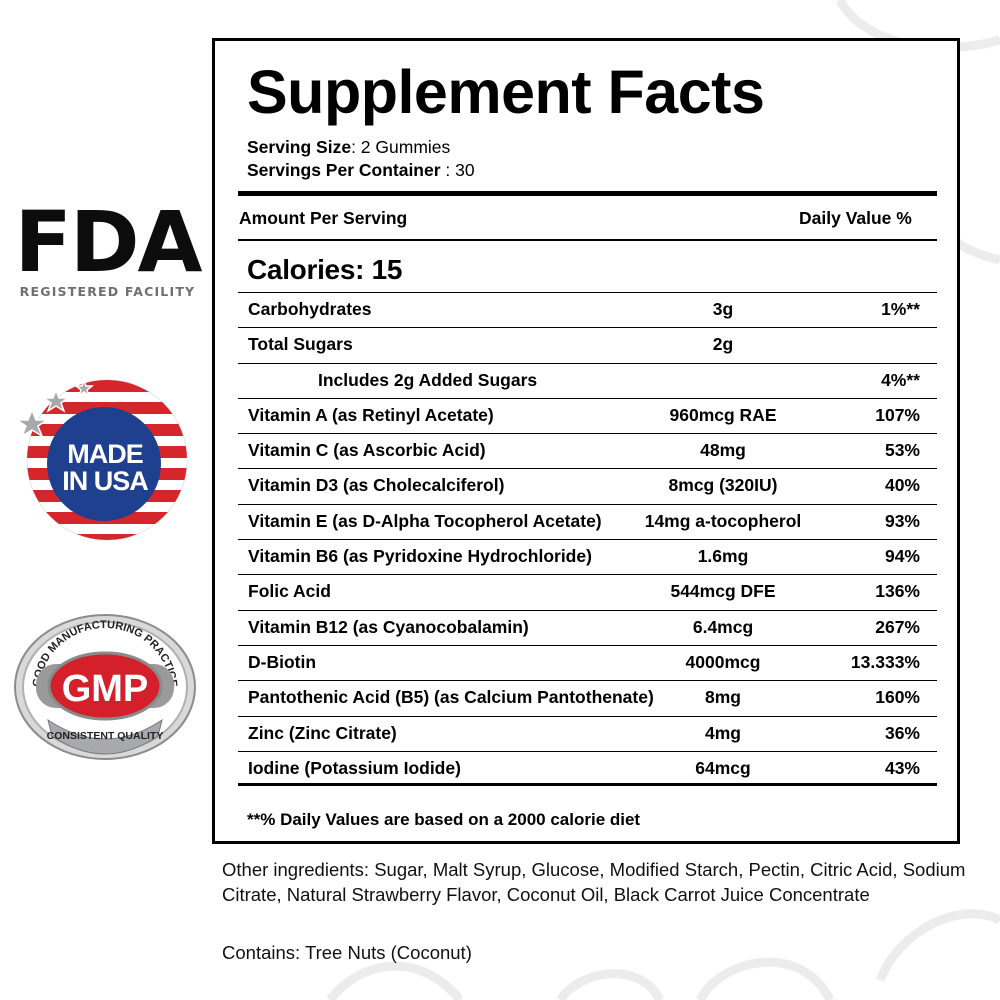  Describe the element at coordinates (457, 170) in the screenshot. I see `servings-per-container-value: : 30` at that location.